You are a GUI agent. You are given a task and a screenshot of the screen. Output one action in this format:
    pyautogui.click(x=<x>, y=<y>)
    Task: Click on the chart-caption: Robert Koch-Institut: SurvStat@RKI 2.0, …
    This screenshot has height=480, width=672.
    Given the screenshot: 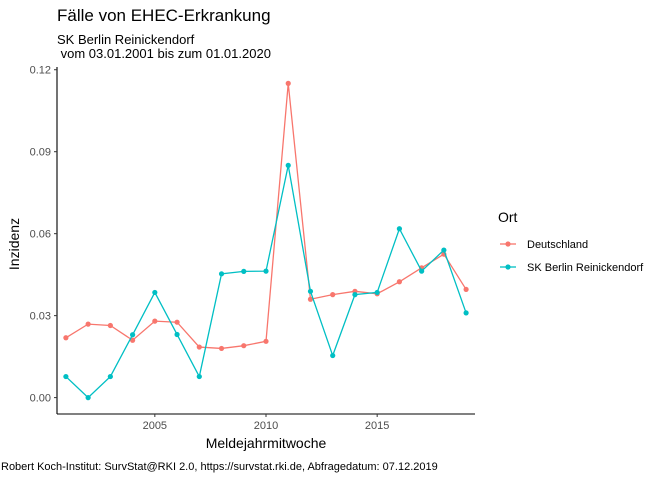 What is the action you would take?
    pyautogui.click(x=219, y=467)
    